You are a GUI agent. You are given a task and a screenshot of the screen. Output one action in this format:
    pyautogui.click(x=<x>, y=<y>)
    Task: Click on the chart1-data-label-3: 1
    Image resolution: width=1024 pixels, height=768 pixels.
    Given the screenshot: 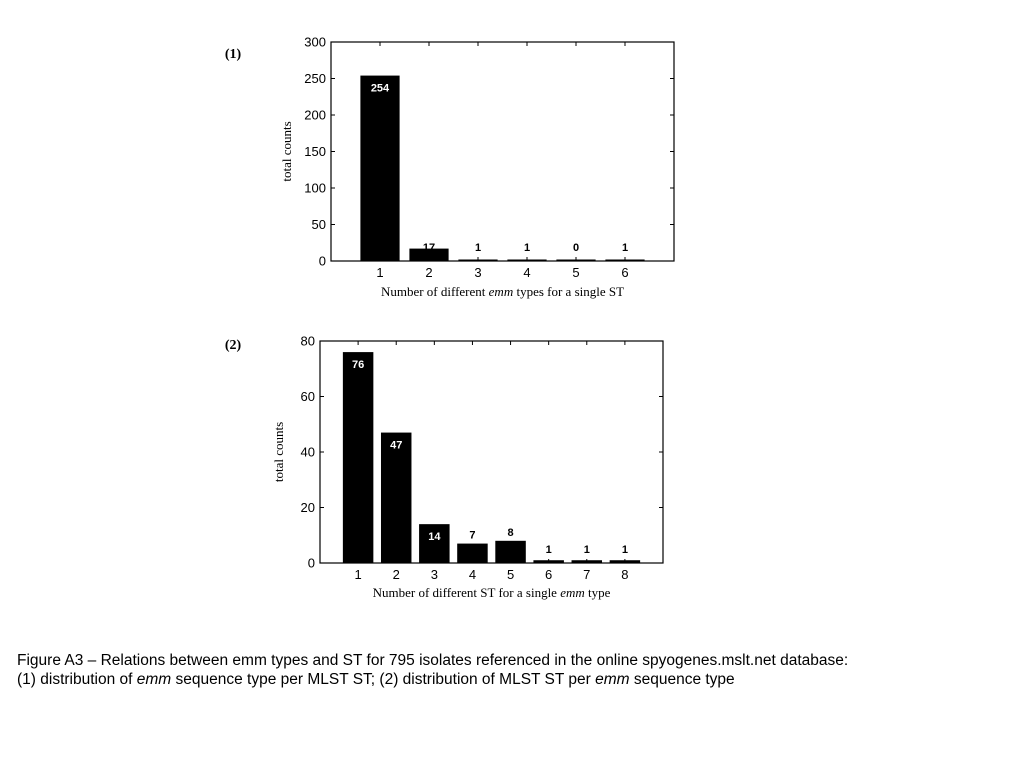 What is the action you would take?
    pyautogui.click(x=478, y=248)
    